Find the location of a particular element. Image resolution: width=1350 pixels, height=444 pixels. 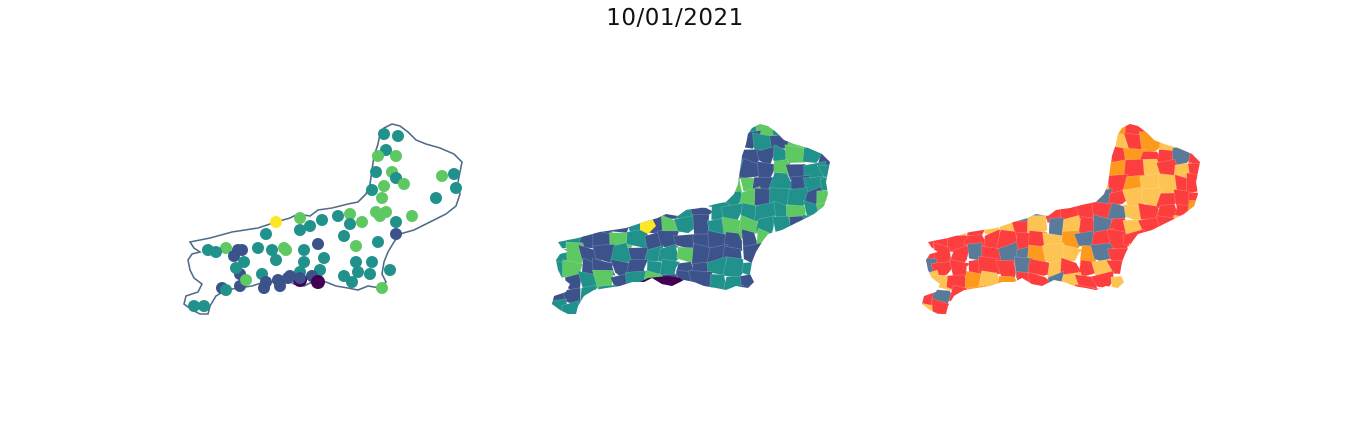

bubble-map is located at coordinates (330, 220).